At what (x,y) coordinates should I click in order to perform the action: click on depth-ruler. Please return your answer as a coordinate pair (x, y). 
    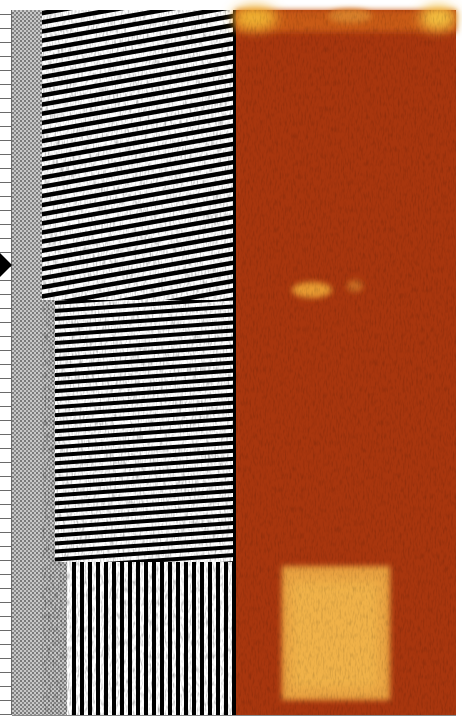
    Looking at the image, I should click on (6, 362).